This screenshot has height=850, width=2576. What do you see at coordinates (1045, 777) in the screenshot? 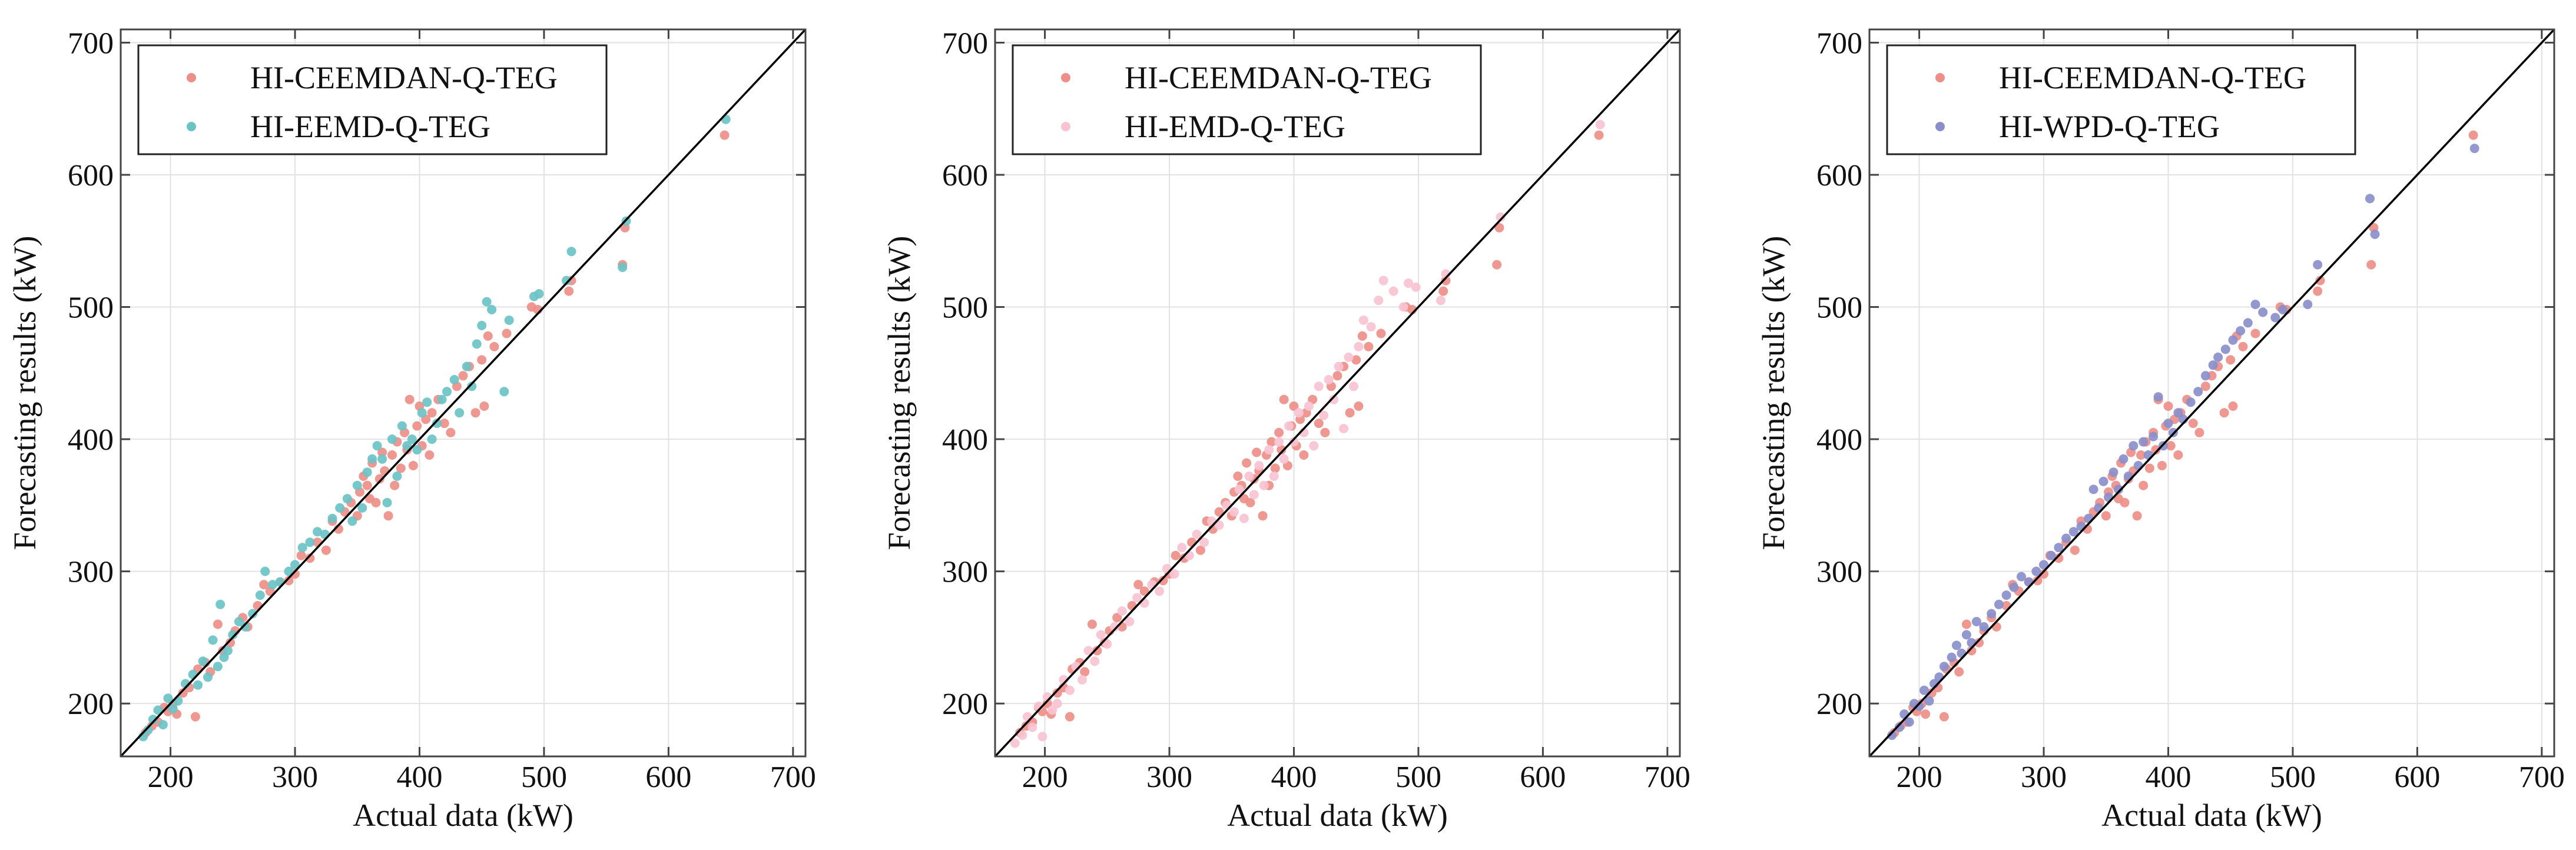
I see `x-tick-label: 200` at bounding box center [1045, 777].